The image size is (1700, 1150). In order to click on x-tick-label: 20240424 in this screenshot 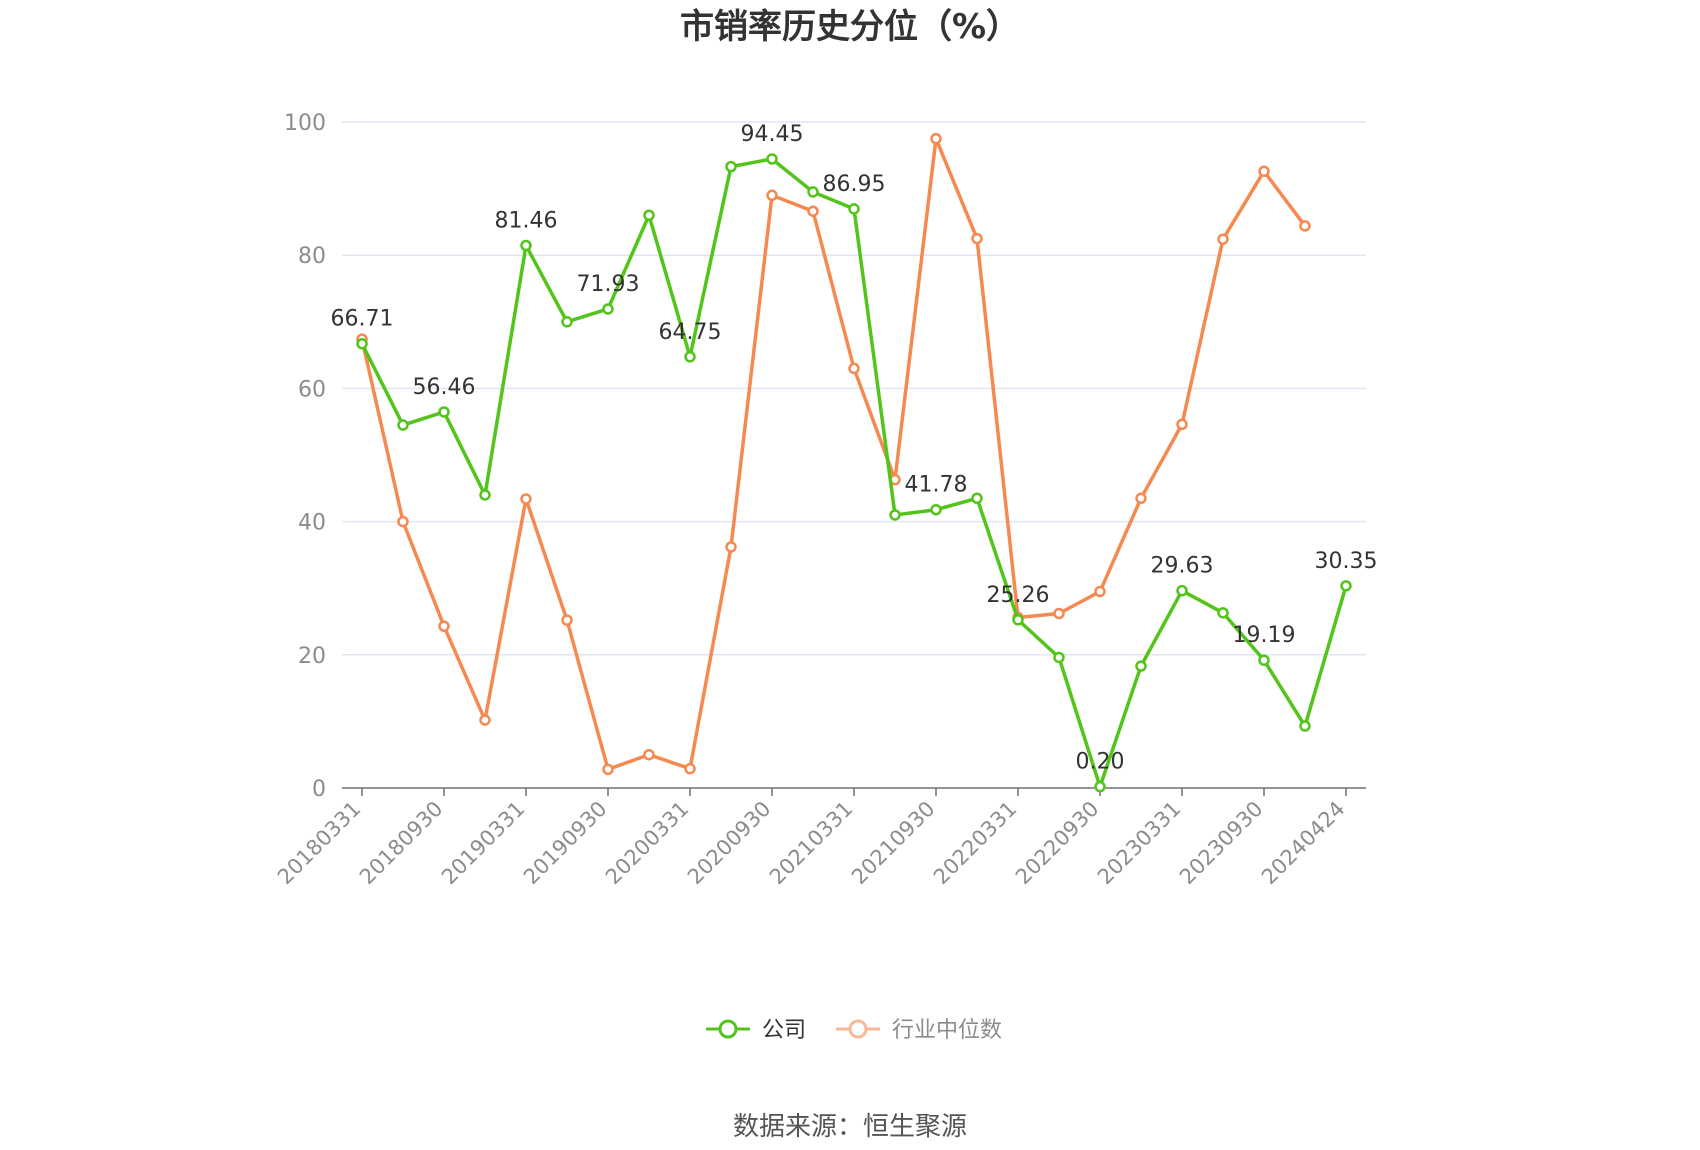, I will do `click(1303, 843)`.